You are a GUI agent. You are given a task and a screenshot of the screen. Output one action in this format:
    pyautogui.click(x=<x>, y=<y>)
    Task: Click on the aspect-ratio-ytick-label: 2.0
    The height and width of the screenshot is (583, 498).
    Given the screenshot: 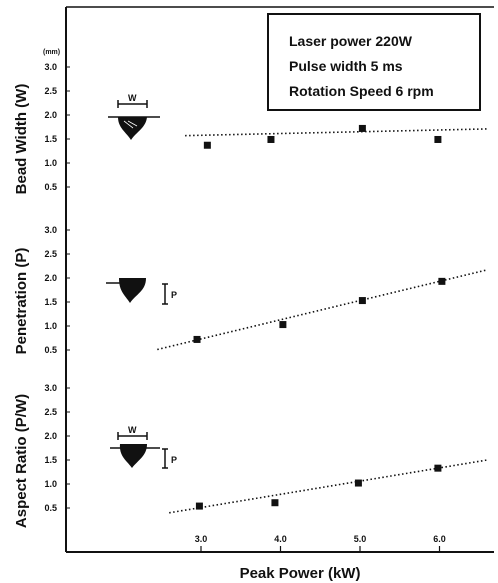 What is the action you would take?
    pyautogui.click(x=50, y=436)
    